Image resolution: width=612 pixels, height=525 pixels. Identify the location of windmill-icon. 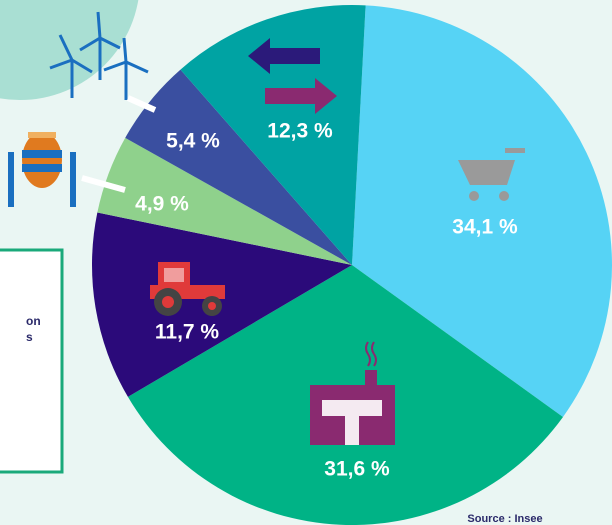
(99, 55).